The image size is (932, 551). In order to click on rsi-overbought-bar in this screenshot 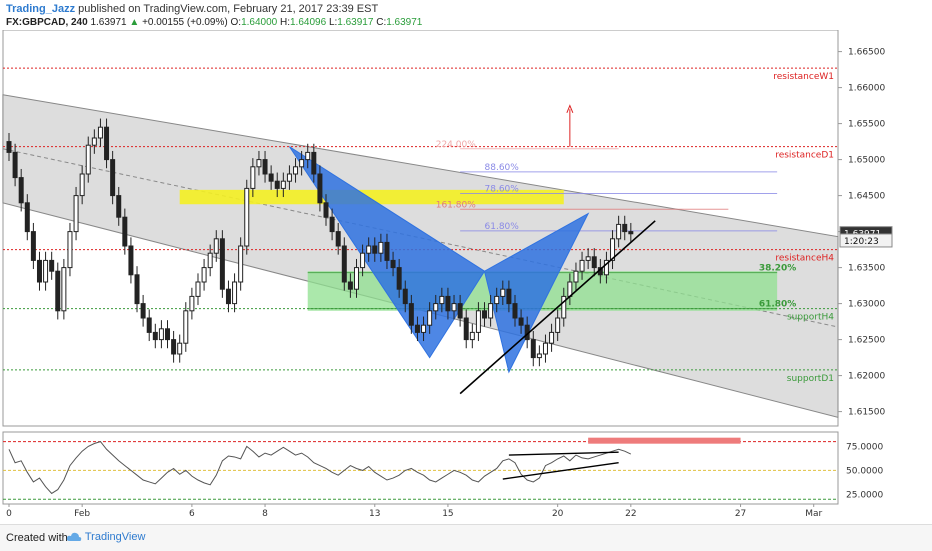, I will do `click(664, 440)`.